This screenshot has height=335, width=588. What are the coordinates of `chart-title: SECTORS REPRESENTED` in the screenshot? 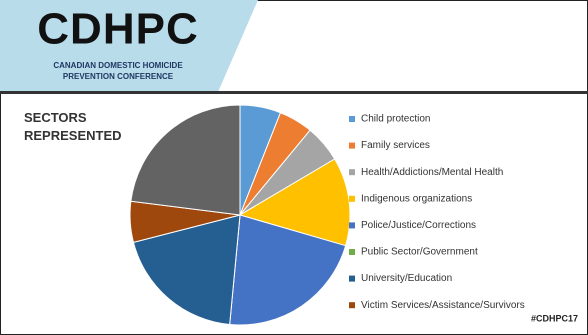 It's located at (73, 126).